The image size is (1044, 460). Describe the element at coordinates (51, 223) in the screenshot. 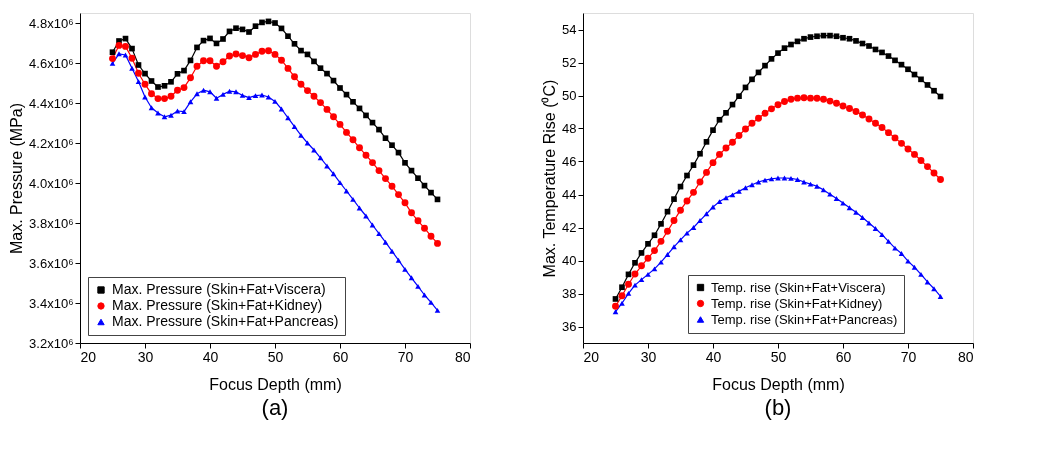

I see `y-tick-label: 3.8x10⁶` at that location.